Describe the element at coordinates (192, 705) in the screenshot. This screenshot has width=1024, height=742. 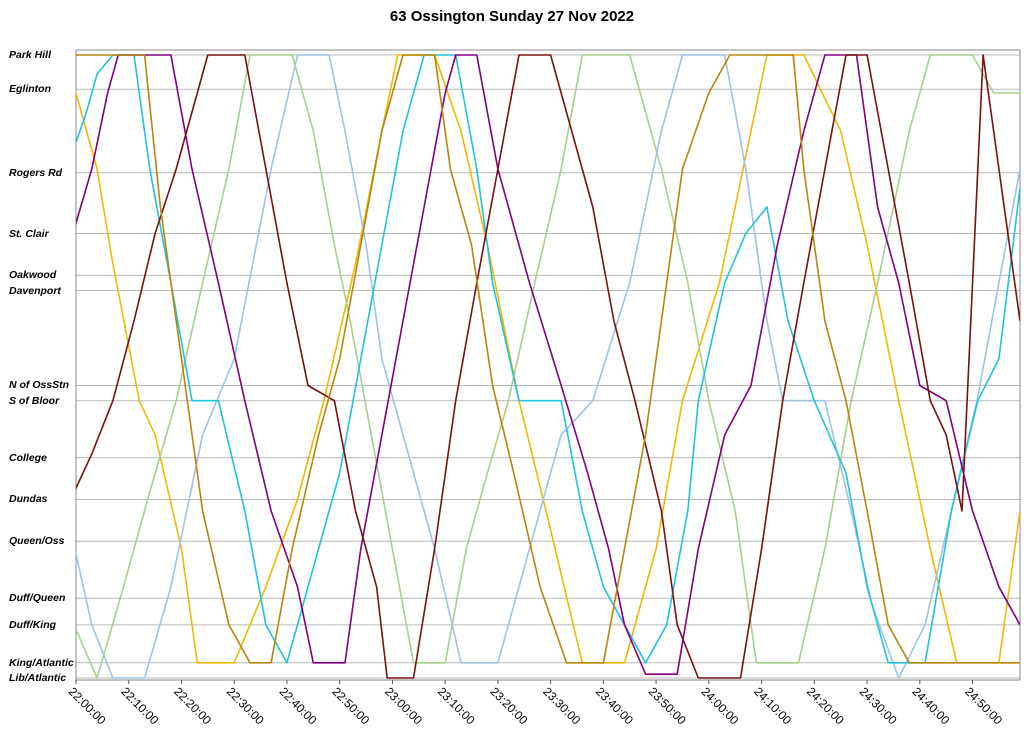
I see `x-tick-label: 22:20:00` at that location.